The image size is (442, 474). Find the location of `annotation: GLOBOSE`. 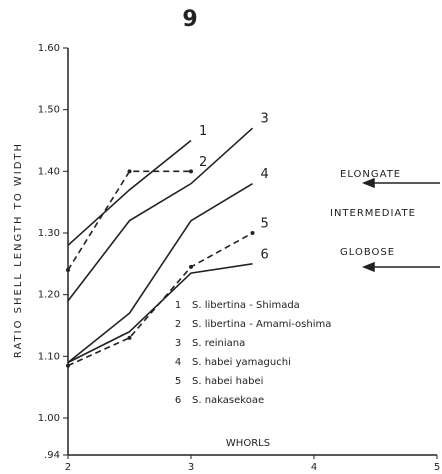

annotation: GLOBOSE is located at coordinates (367, 252).